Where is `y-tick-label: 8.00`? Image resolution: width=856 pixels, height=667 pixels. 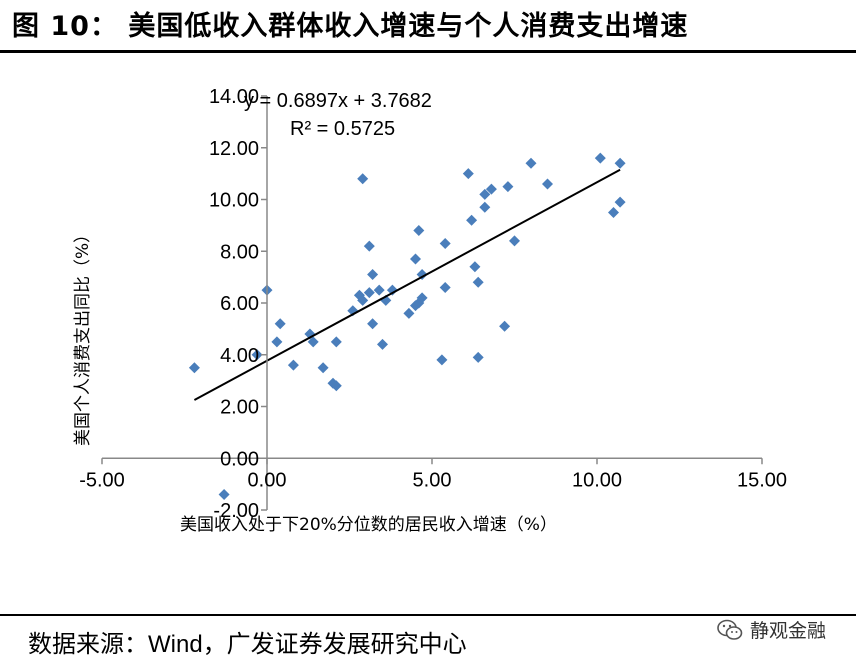 y-tick-label: 8.00 is located at coordinates (239, 252).